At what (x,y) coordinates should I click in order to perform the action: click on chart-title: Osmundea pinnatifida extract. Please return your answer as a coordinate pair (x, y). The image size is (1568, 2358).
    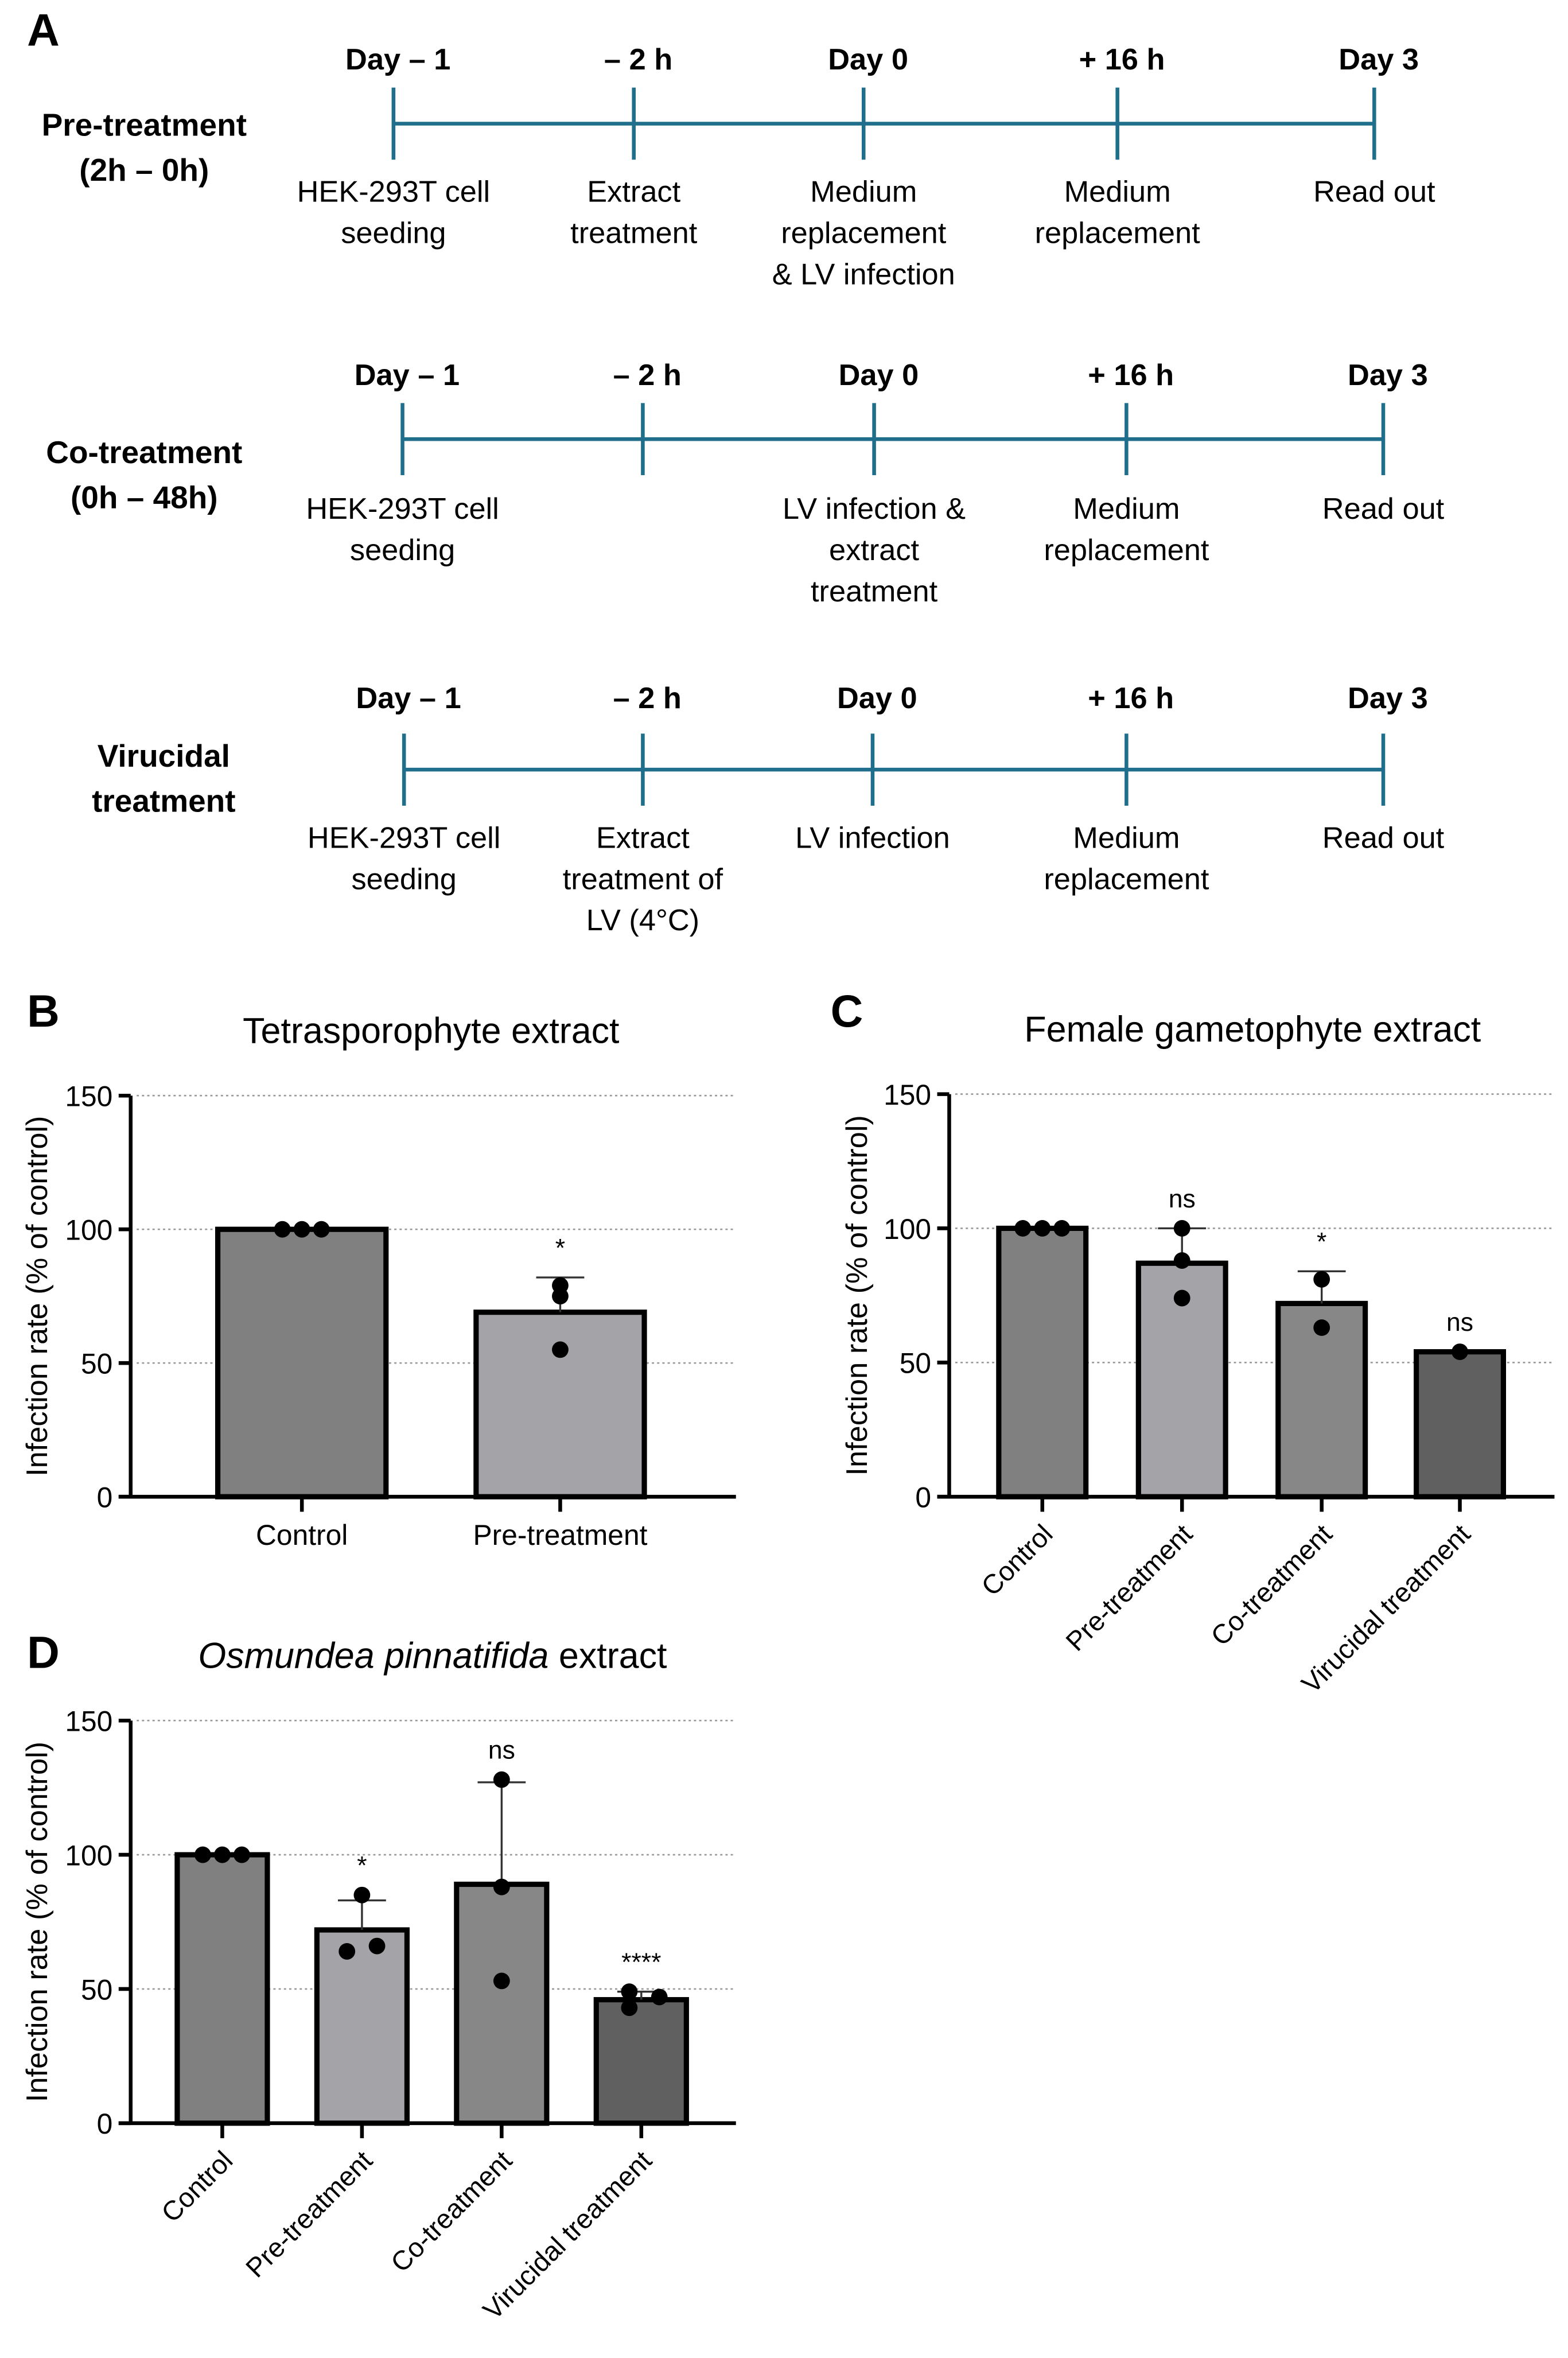
    Looking at the image, I should click on (432, 1656).